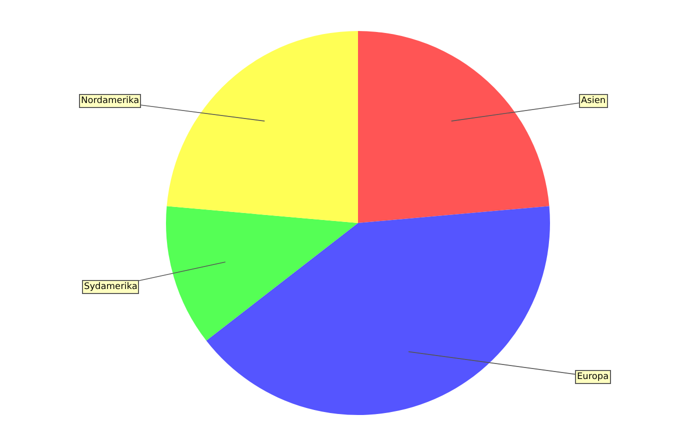 This screenshot has width=698, height=437. What do you see at coordinates (593, 377) in the screenshot?
I see `slice-label: Europa` at bounding box center [593, 377].